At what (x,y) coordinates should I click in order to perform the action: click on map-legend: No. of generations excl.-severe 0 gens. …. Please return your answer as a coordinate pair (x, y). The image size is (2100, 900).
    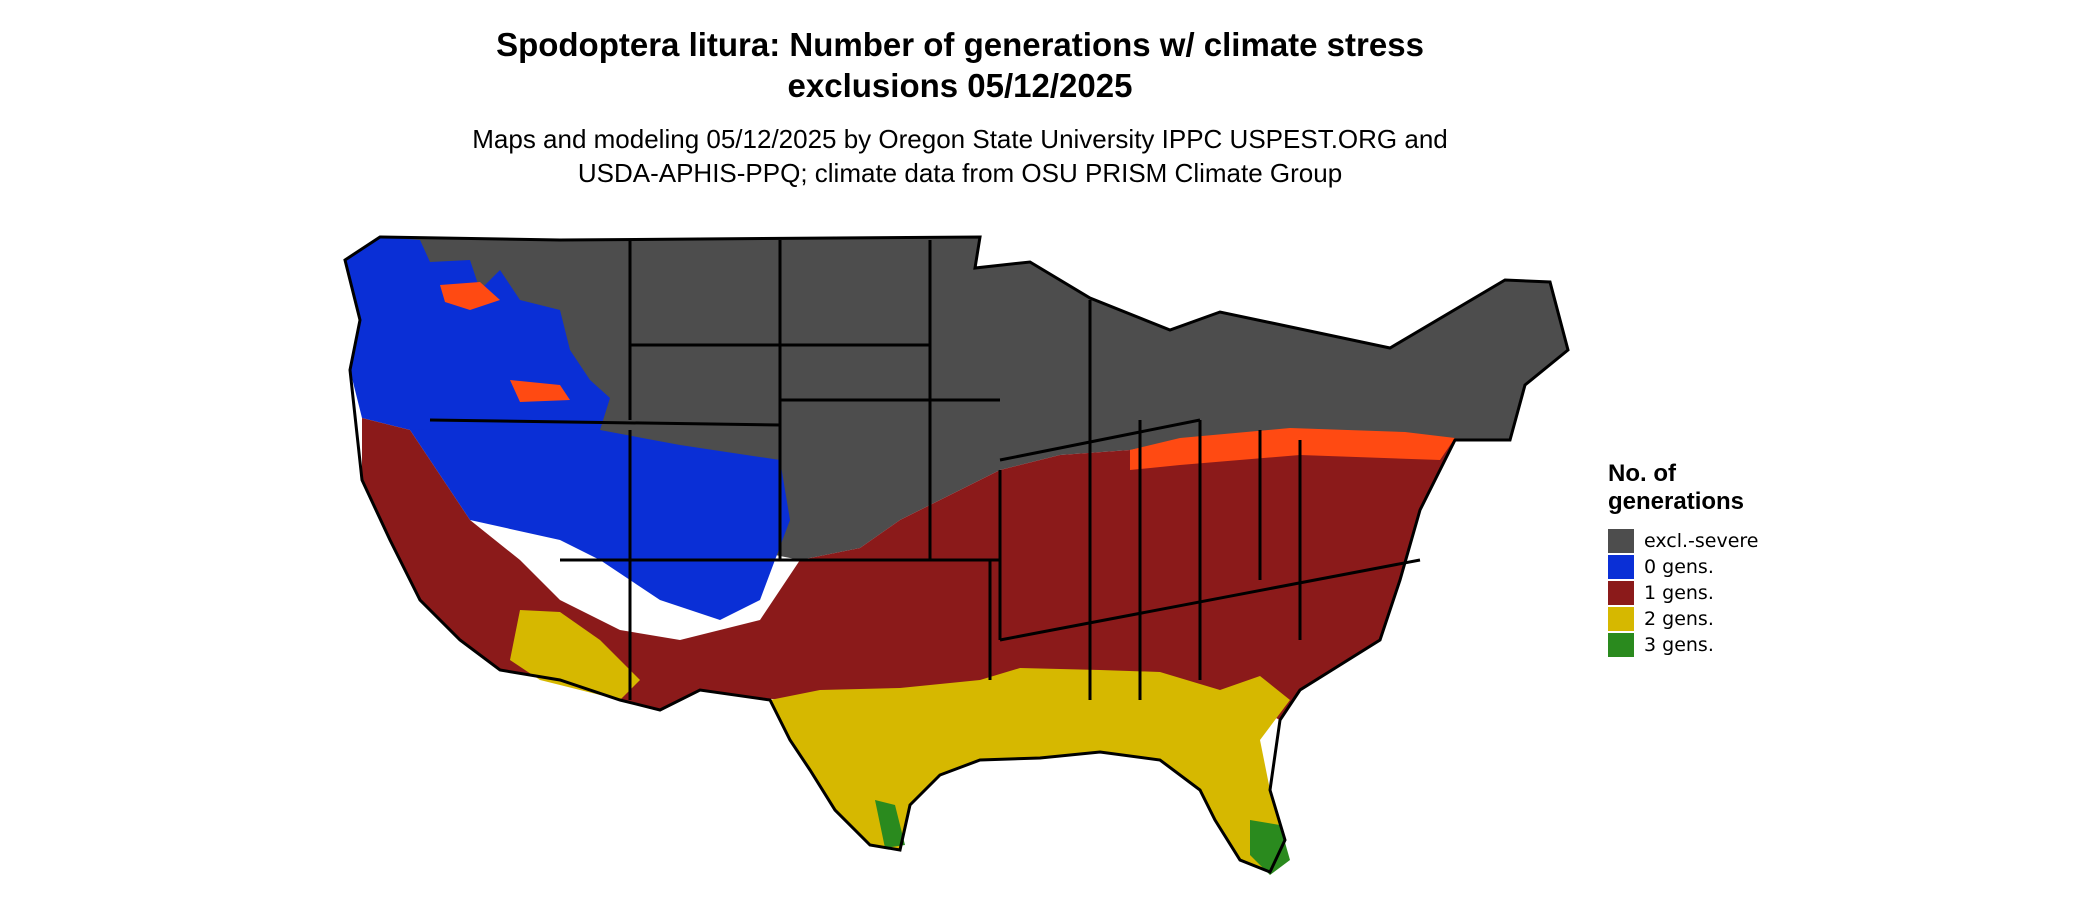
    Looking at the image, I should click on (1683, 559).